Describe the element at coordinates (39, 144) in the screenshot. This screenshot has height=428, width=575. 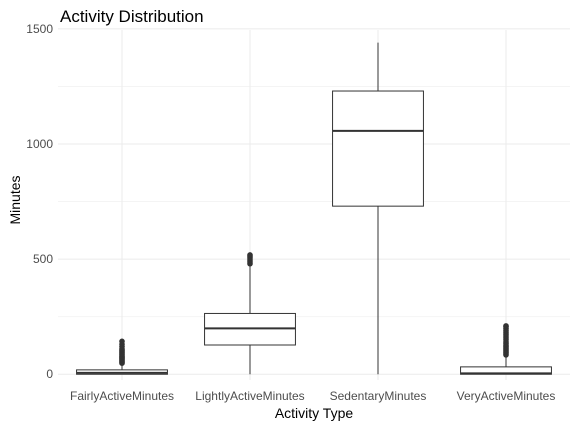
I see `y-tick-label: 1000` at that location.